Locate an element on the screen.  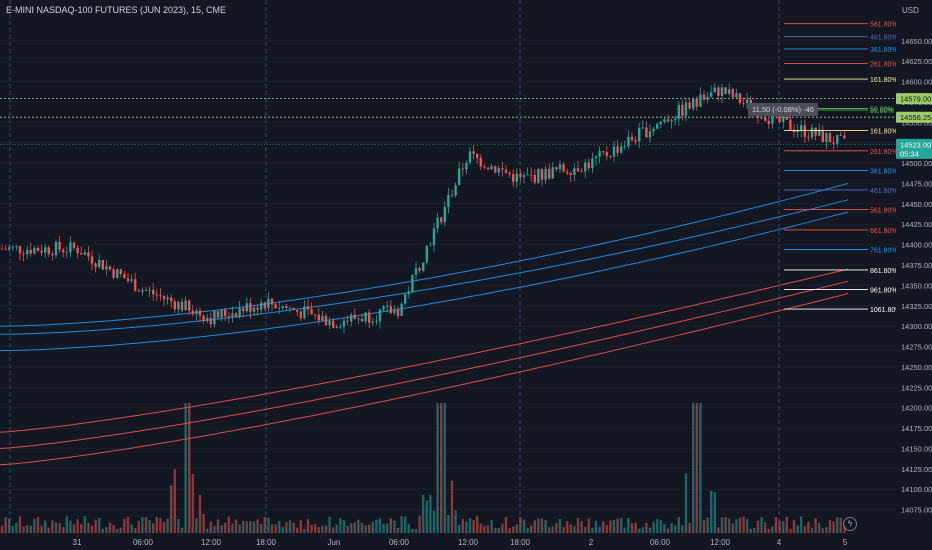
price-tick-label: 14425.00 is located at coordinates (916, 224).